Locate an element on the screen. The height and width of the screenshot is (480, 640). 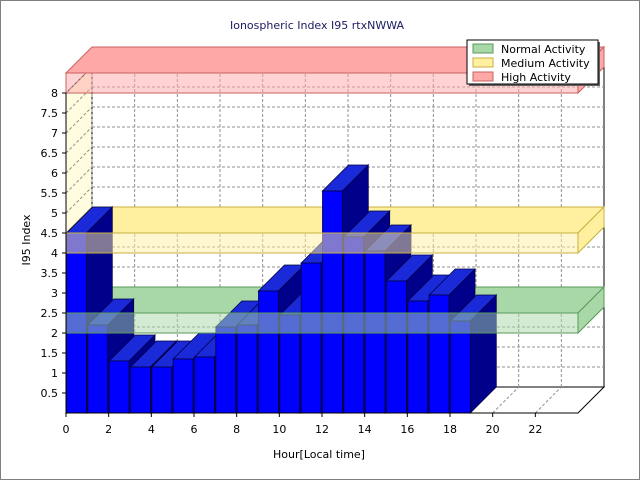
x-axis-label: Hour[Local time] is located at coordinates (319, 454).